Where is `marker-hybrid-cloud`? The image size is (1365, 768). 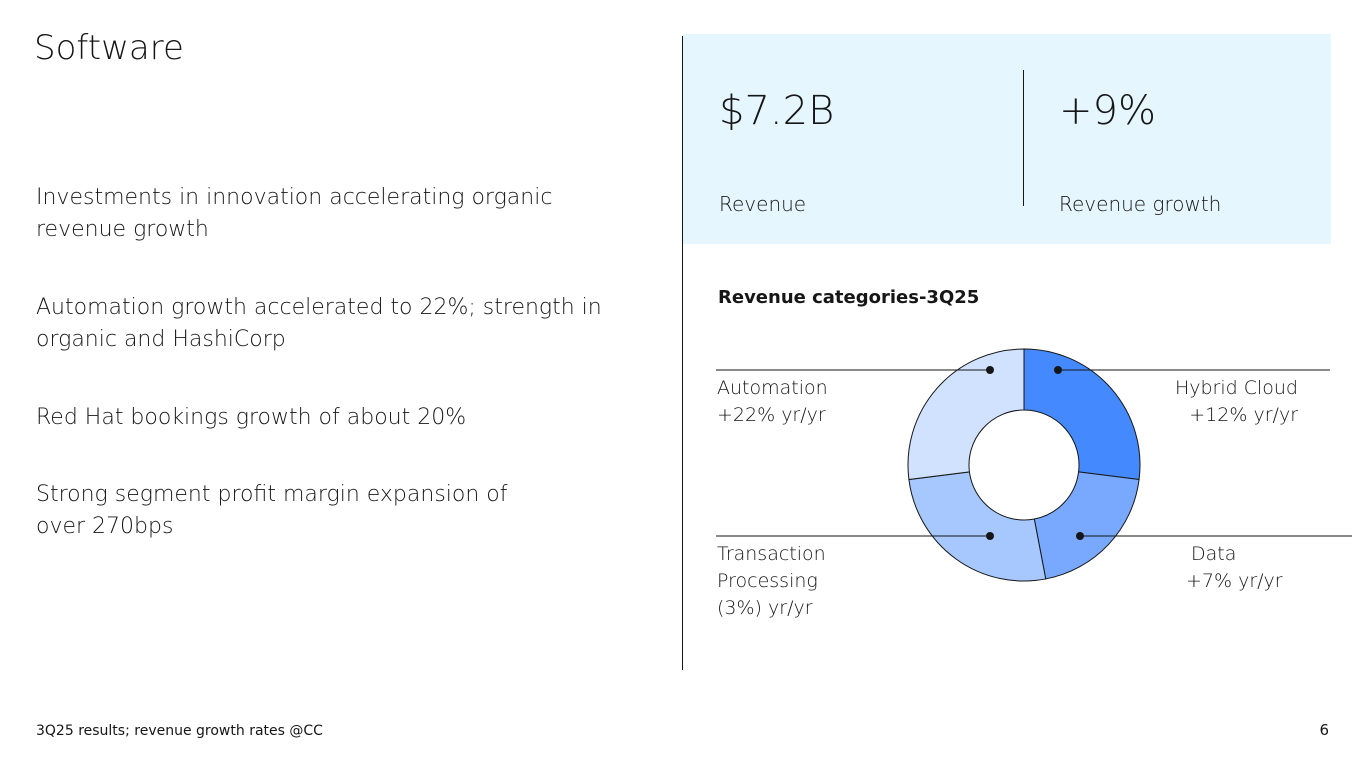 marker-hybrid-cloud is located at coordinates (1058, 370).